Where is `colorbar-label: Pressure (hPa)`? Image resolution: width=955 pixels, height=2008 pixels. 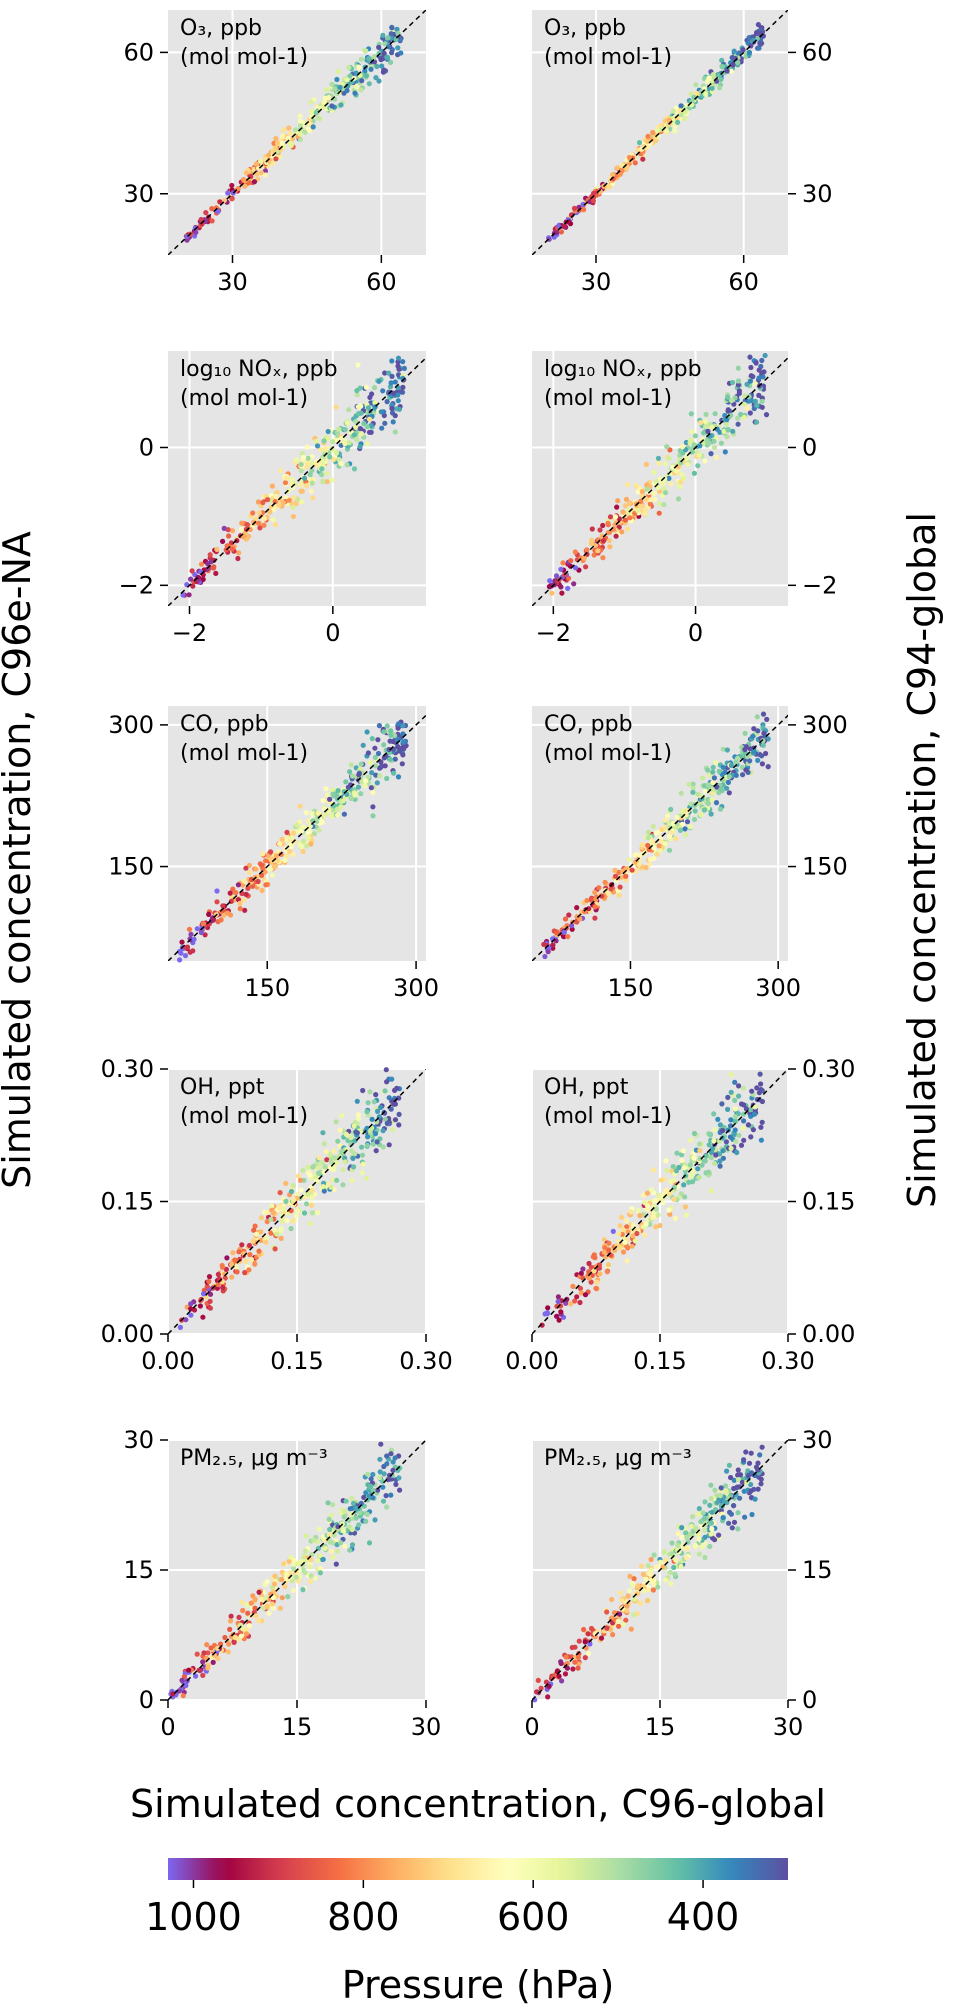 colorbar-label: Pressure (hPa) is located at coordinates (478, 1985).